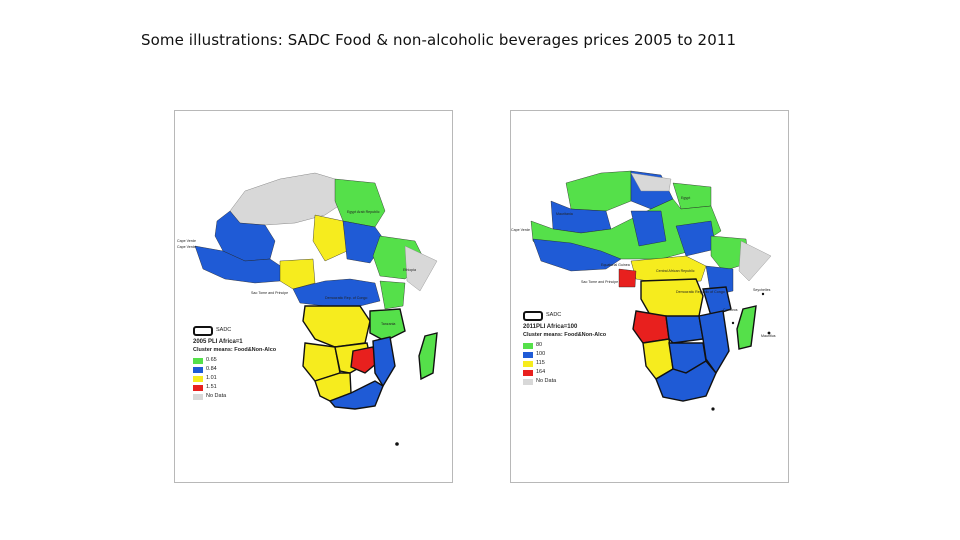 This screenshot has width=960, height=540. I want to click on legend-item-label: 115, so click(540, 362).